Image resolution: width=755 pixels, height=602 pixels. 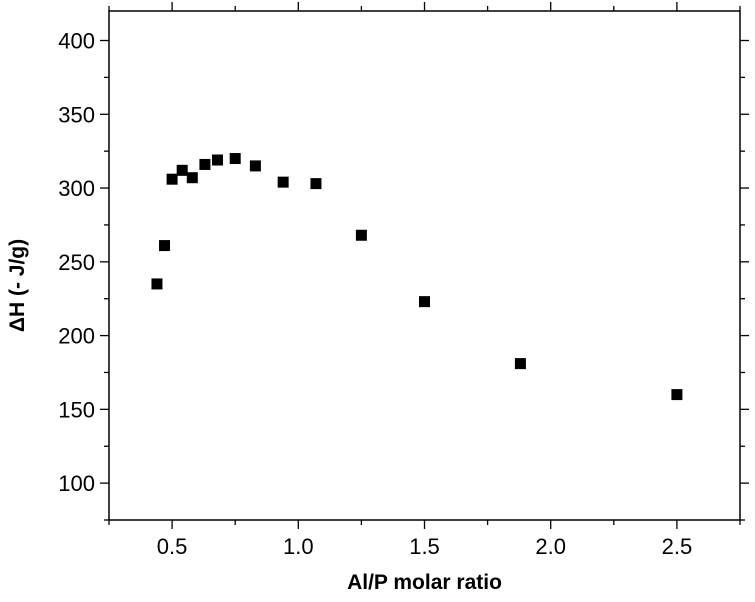 I want to click on y-tick-label: 100, so click(x=76, y=483).